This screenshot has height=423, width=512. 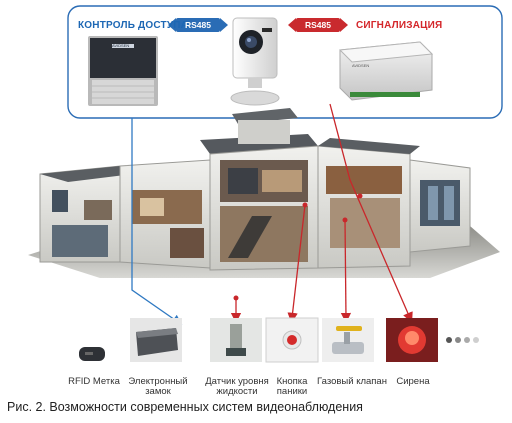 I want to click on connector-line-blue, so click(x=157, y=221).